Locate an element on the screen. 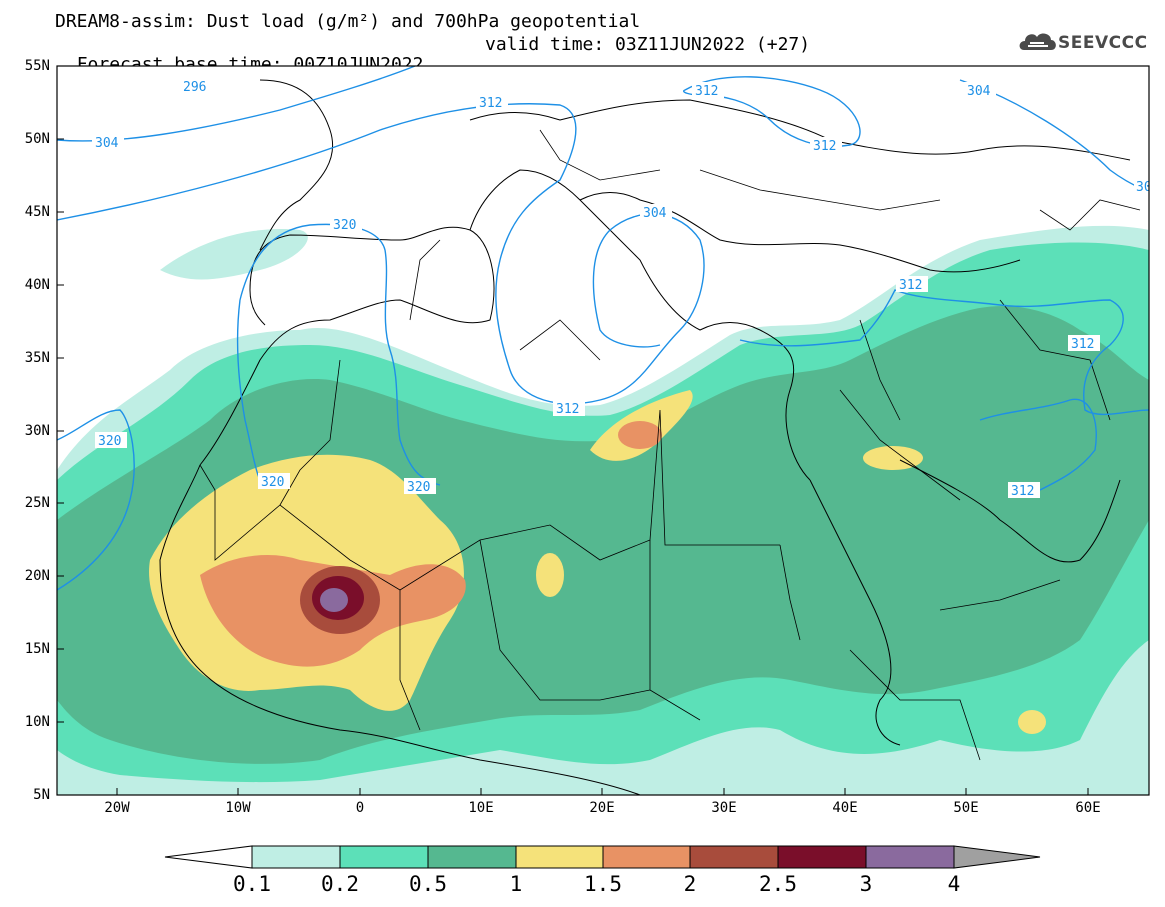  lat-label: 40N is located at coordinates (37, 285).